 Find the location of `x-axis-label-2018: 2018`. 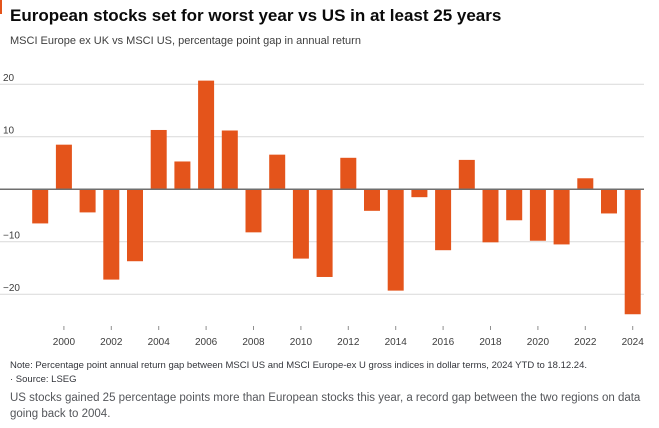

x-axis-label-2018: 2018 is located at coordinates (490, 342).